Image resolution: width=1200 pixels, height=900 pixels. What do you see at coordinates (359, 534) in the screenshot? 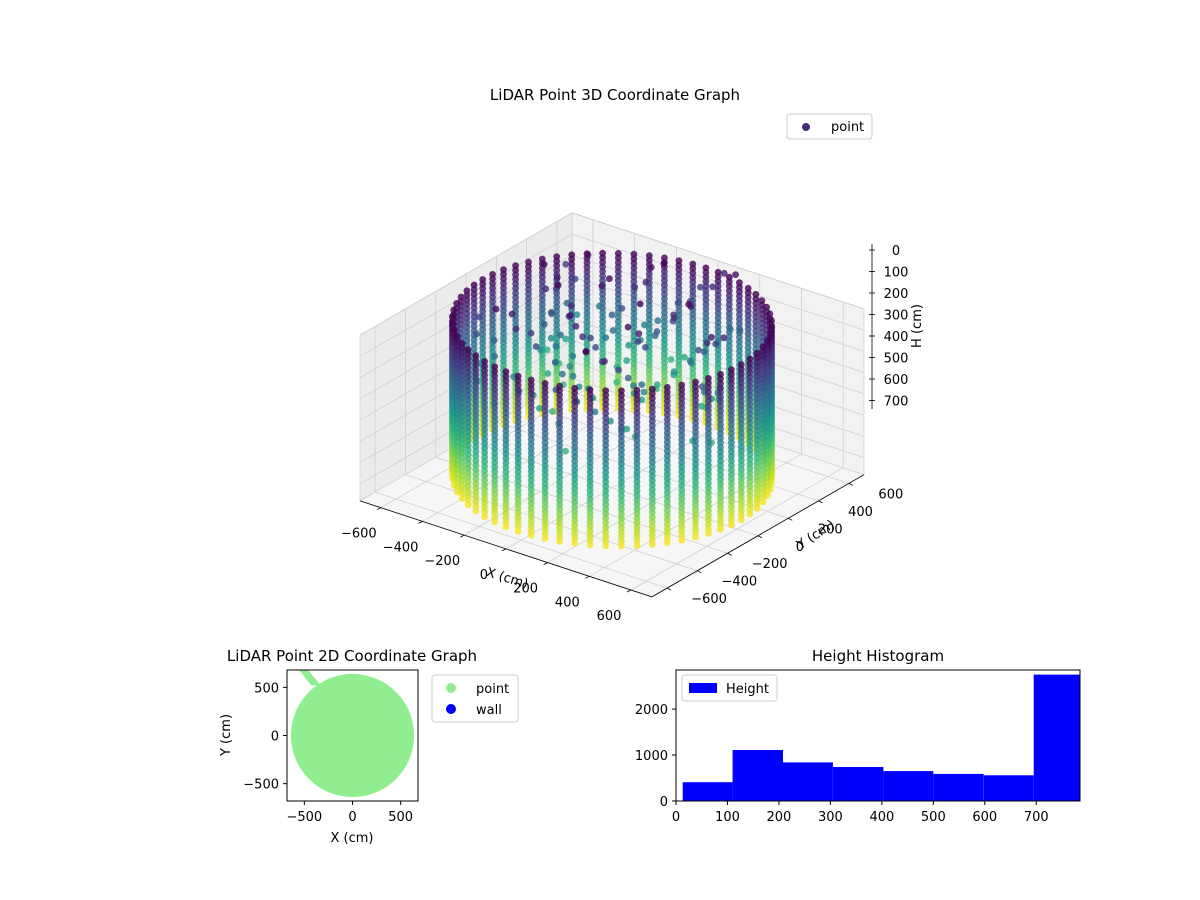
I see `x-tick-label-3d: −600` at bounding box center [359, 534].